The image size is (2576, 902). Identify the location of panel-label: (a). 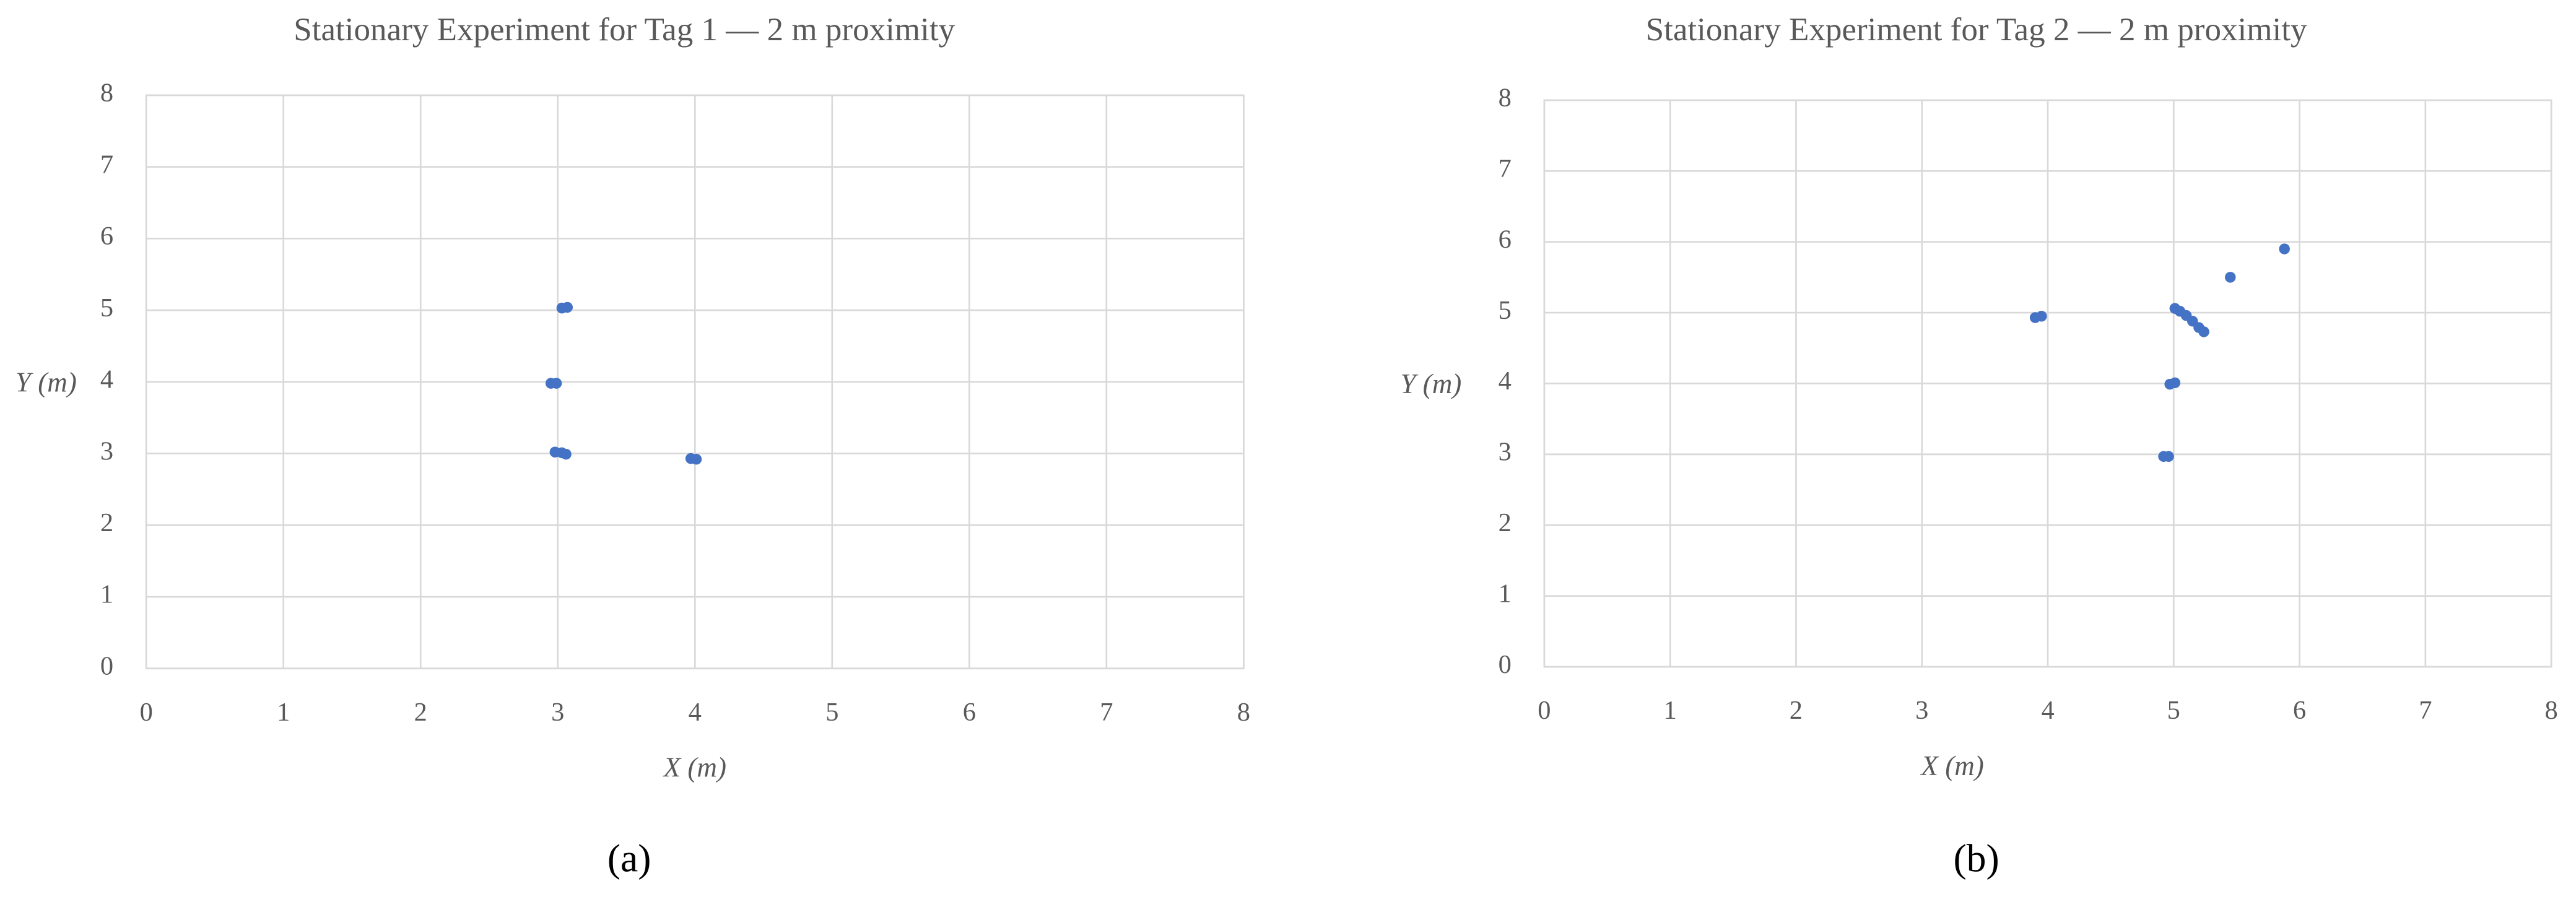
(629, 858).